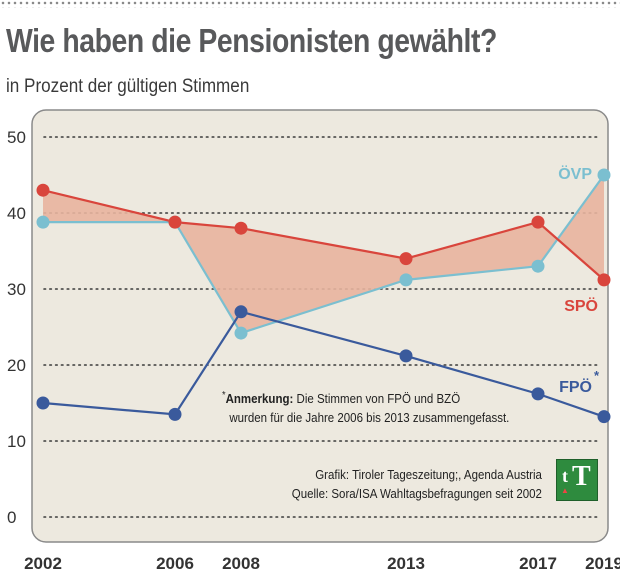  Describe the element at coordinates (16, 365) in the screenshot. I see `y-tick-label: 20` at that location.